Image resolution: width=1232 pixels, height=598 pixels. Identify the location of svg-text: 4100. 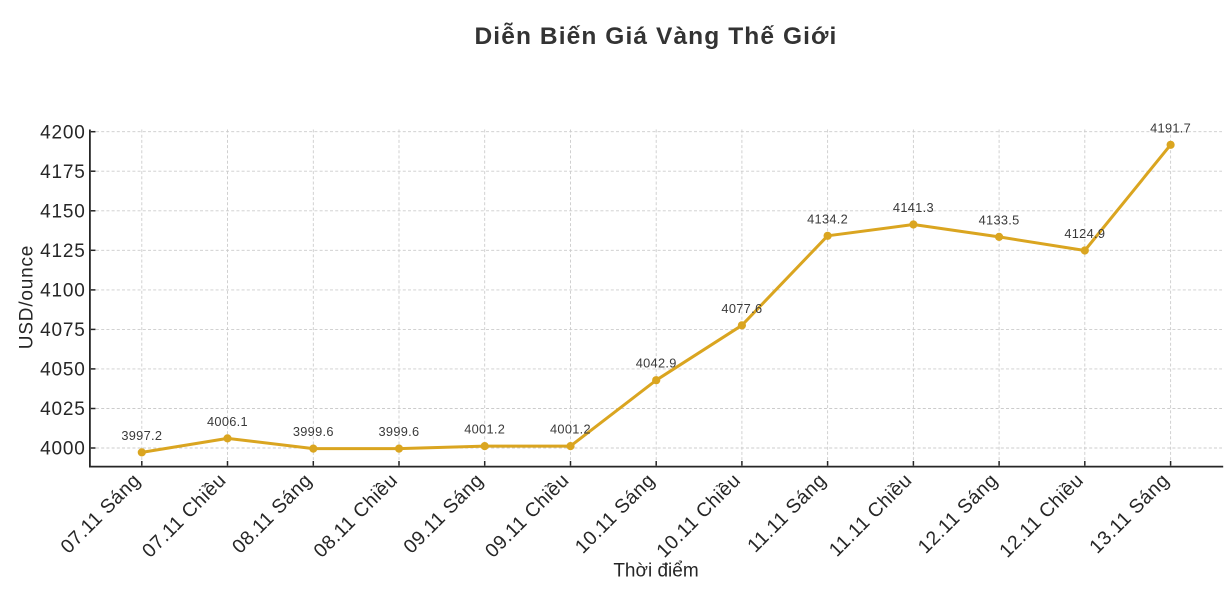
(62, 291).